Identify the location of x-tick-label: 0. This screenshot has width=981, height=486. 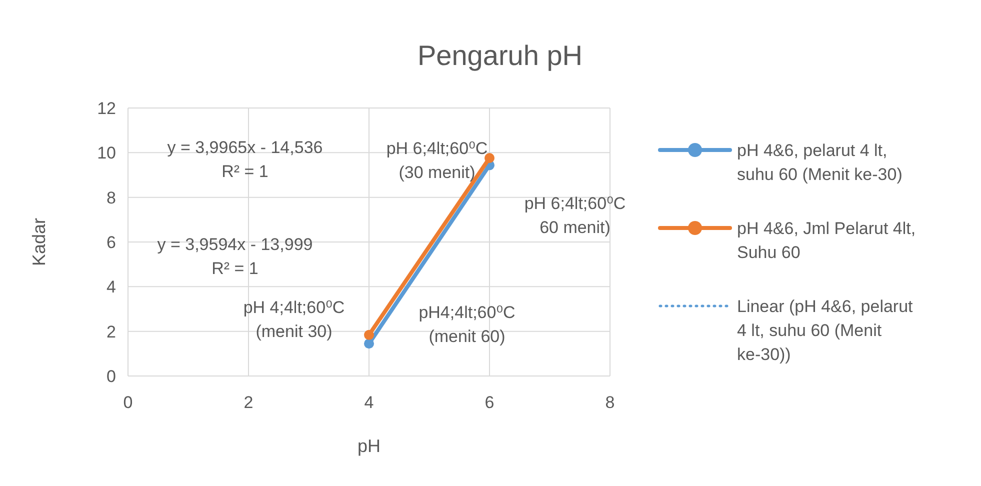
(128, 402).